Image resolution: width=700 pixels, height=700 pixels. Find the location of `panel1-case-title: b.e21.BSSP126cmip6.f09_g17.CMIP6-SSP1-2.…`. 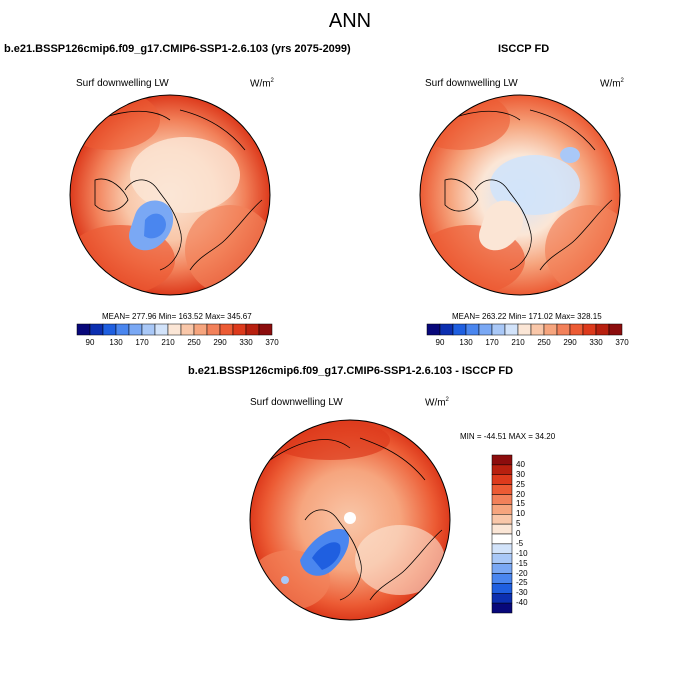

panel1-case-title: b.e21.BSSP126cmip6.f09_g17.CMIP6-SSP1-2.… is located at coordinates (177, 49).